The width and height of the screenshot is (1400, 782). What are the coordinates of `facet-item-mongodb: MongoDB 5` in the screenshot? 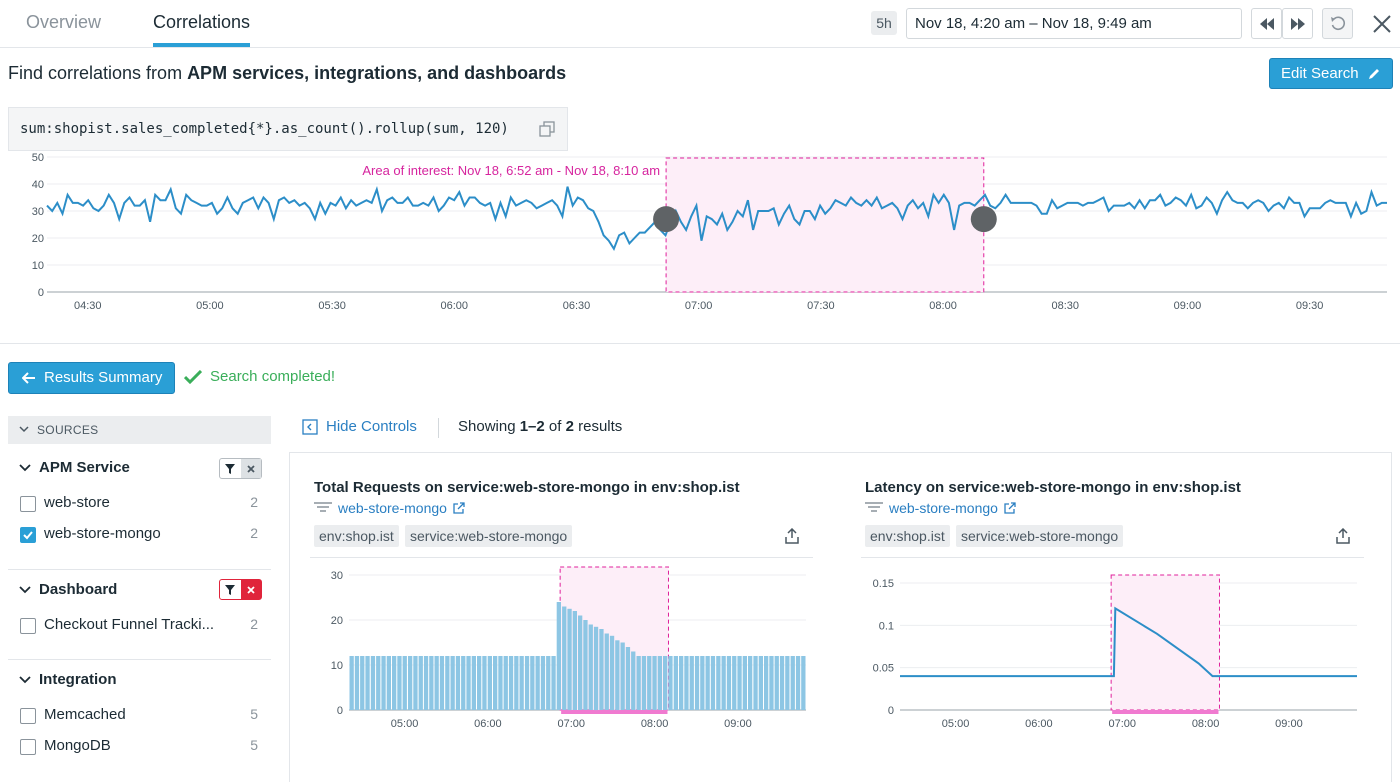 It's located at (142, 747).